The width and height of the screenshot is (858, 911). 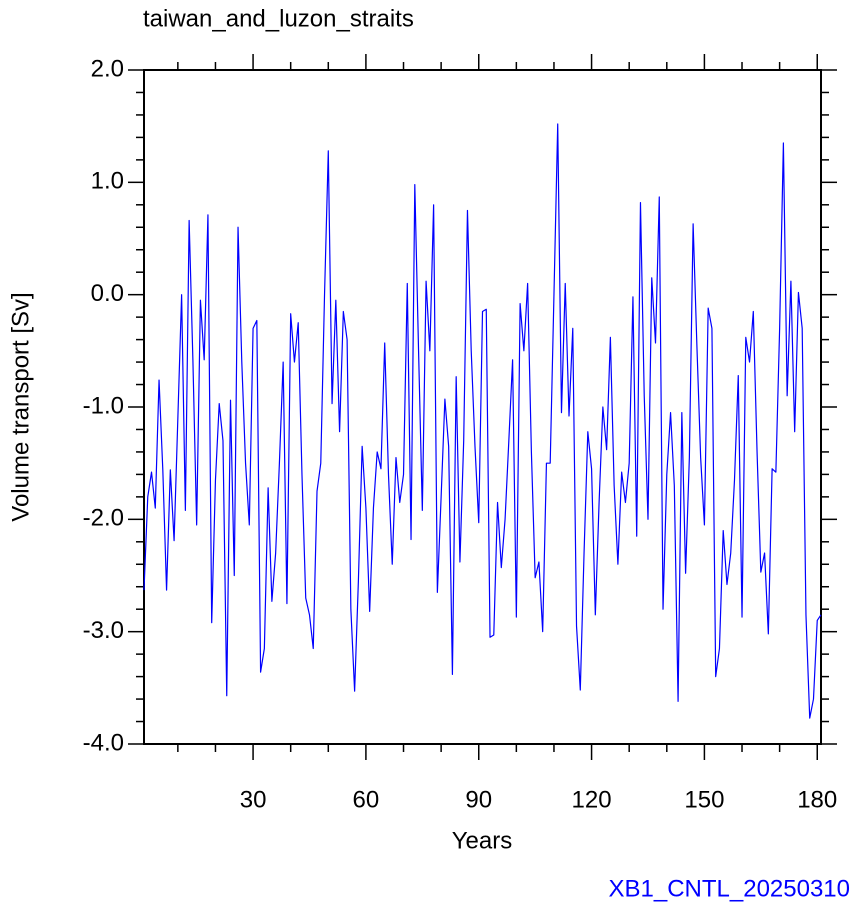 I want to click on y-tick-label: -3.0, so click(x=103, y=630).